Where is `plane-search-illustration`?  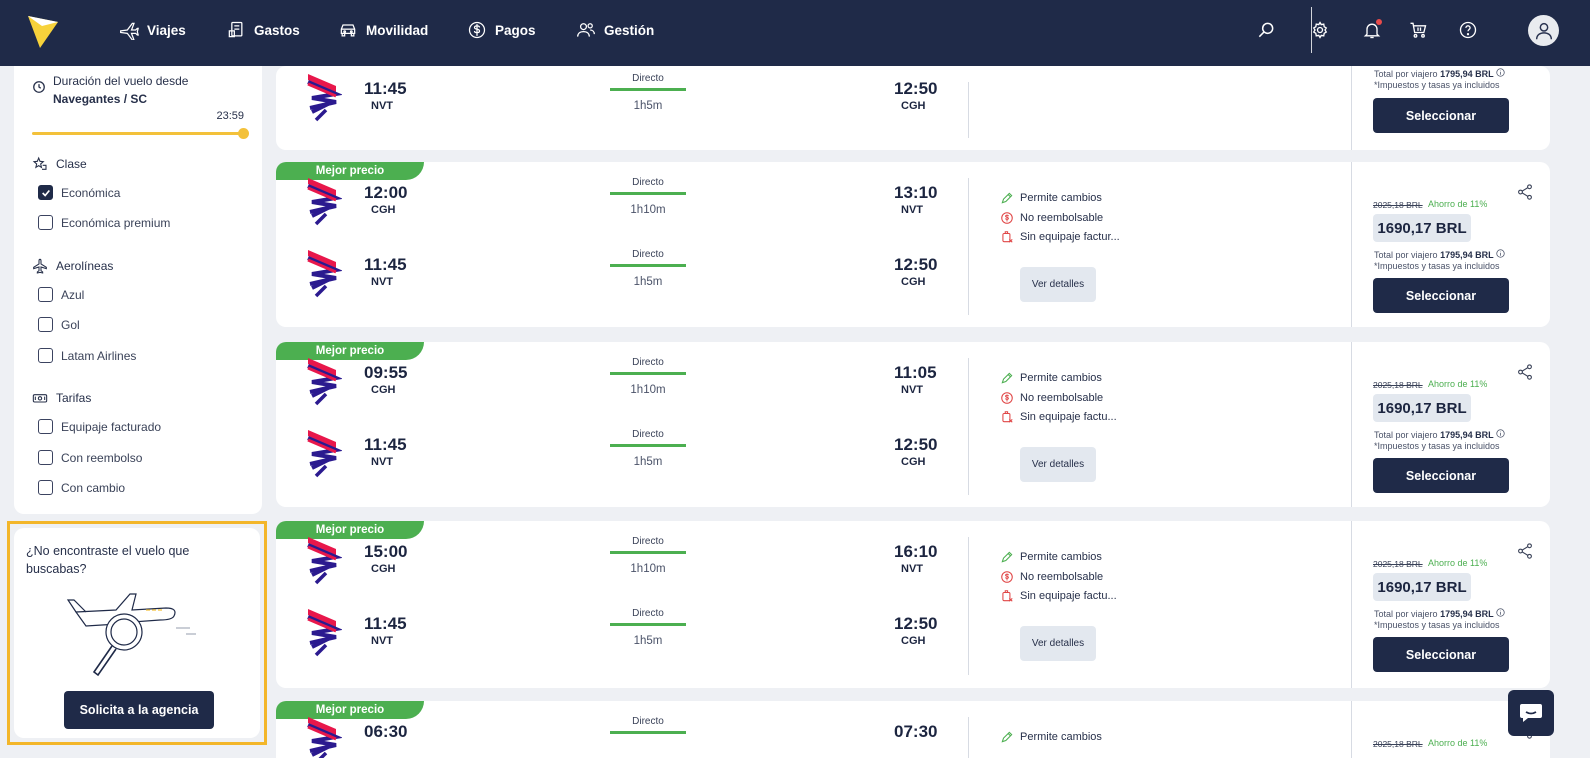 plane-search-illustration is located at coordinates (131, 635).